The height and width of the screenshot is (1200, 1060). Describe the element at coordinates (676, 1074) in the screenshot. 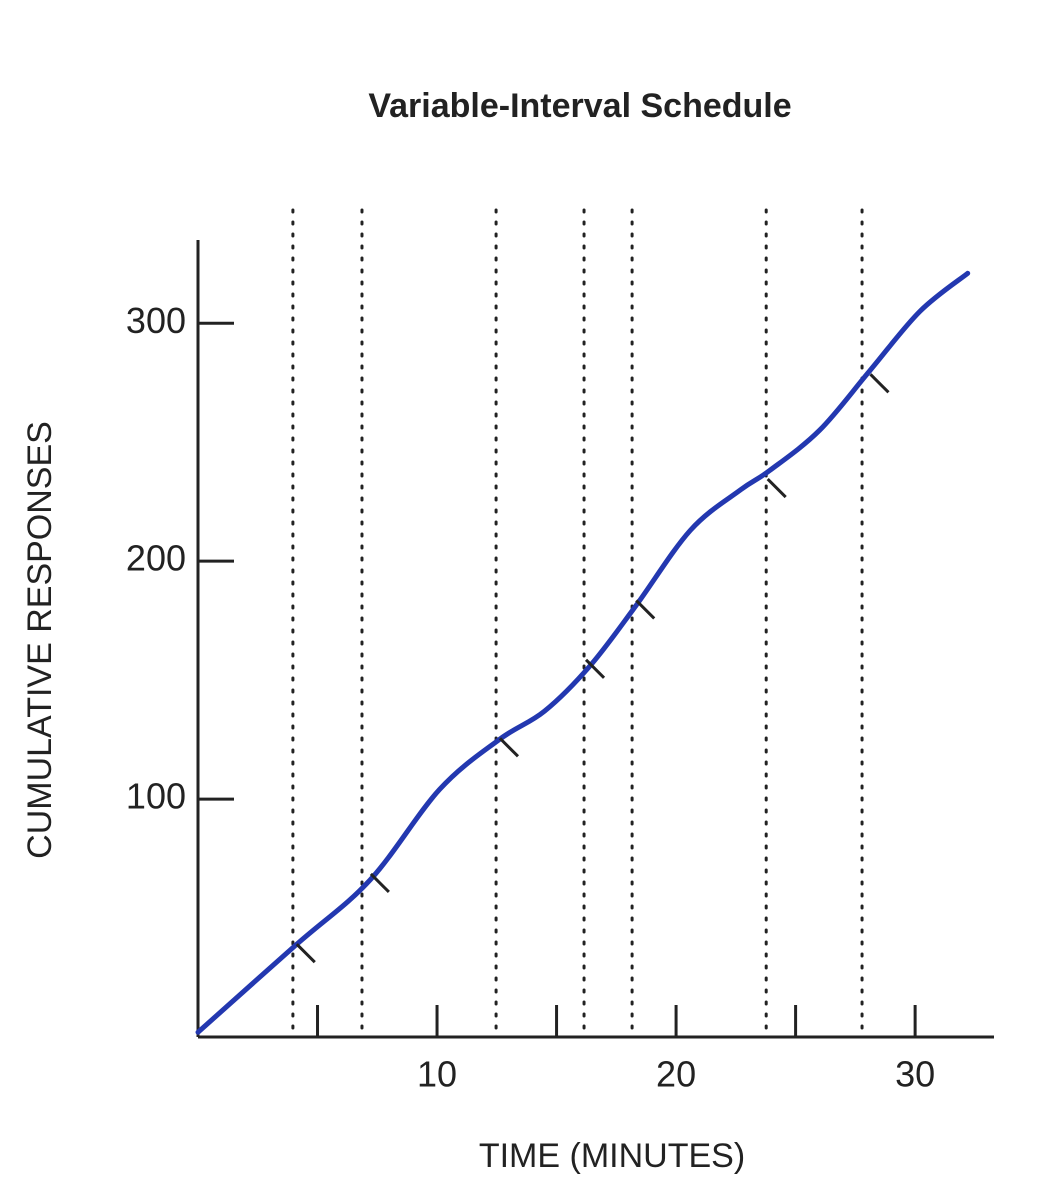

I see `x-tick-label: 20` at that location.